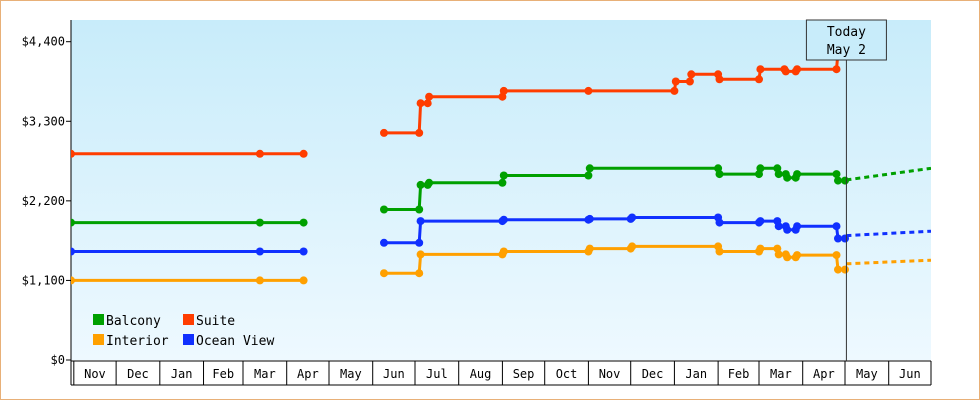  I want to click on x-tick-label: Apr, so click(824, 374).